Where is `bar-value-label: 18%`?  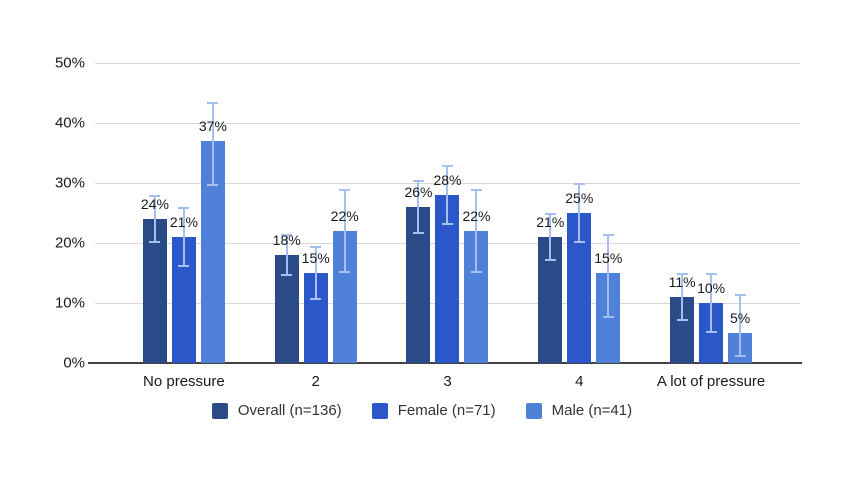 bar-value-label: 18% is located at coordinates (286, 240).